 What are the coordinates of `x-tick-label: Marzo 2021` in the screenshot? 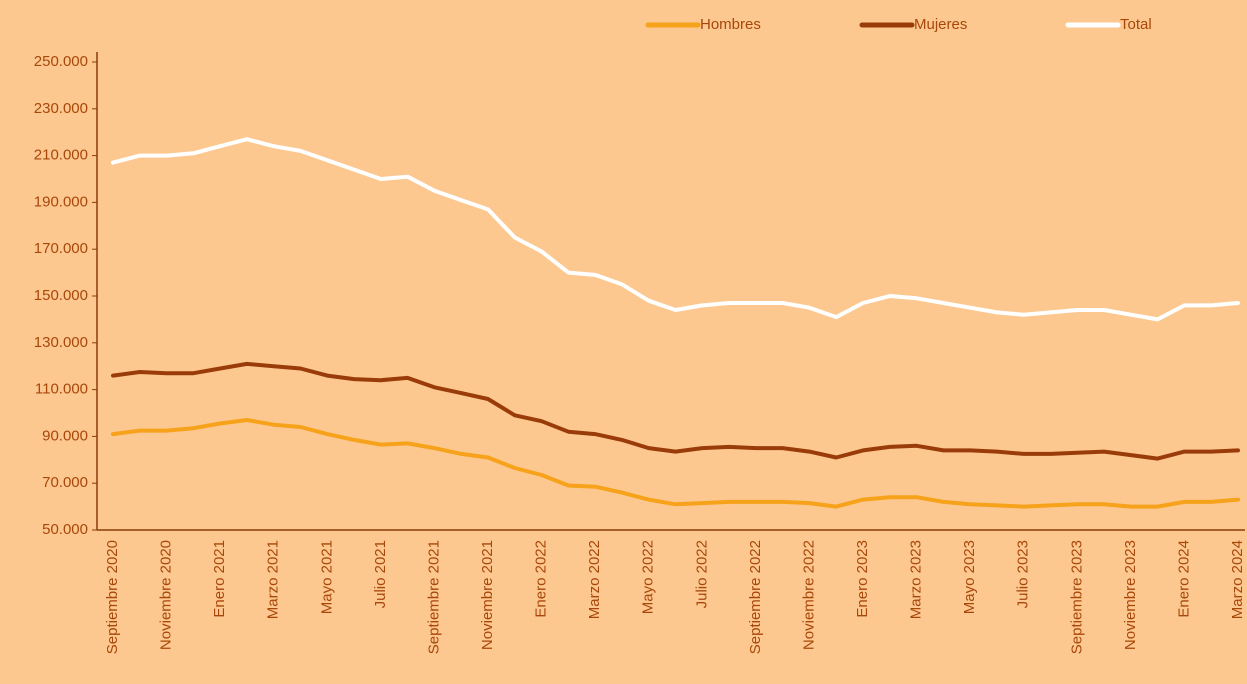 It's located at (273, 579).